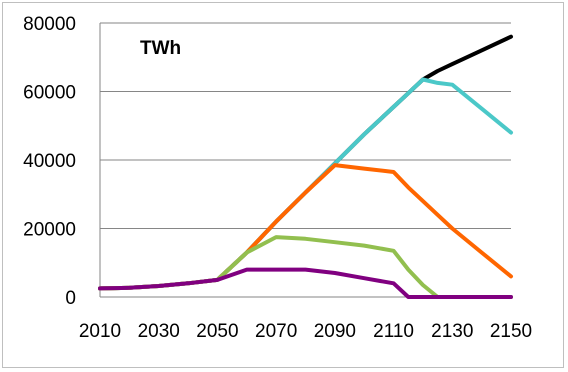  What do you see at coordinates (100, 331) in the screenshot?
I see `x-tick-label: 2010` at bounding box center [100, 331].